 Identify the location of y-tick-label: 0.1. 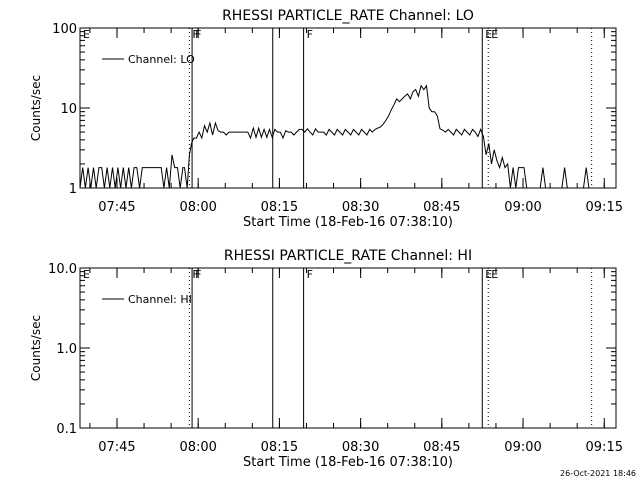
(66, 429).